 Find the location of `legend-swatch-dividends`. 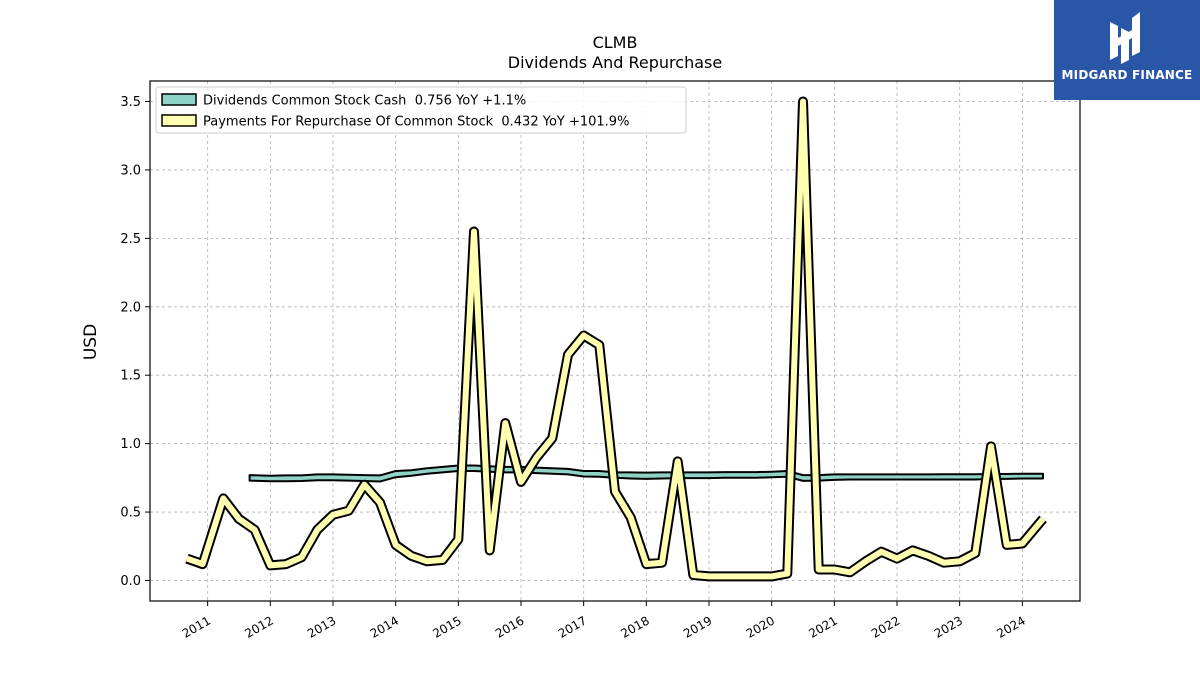

legend-swatch-dividends is located at coordinates (179, 99).